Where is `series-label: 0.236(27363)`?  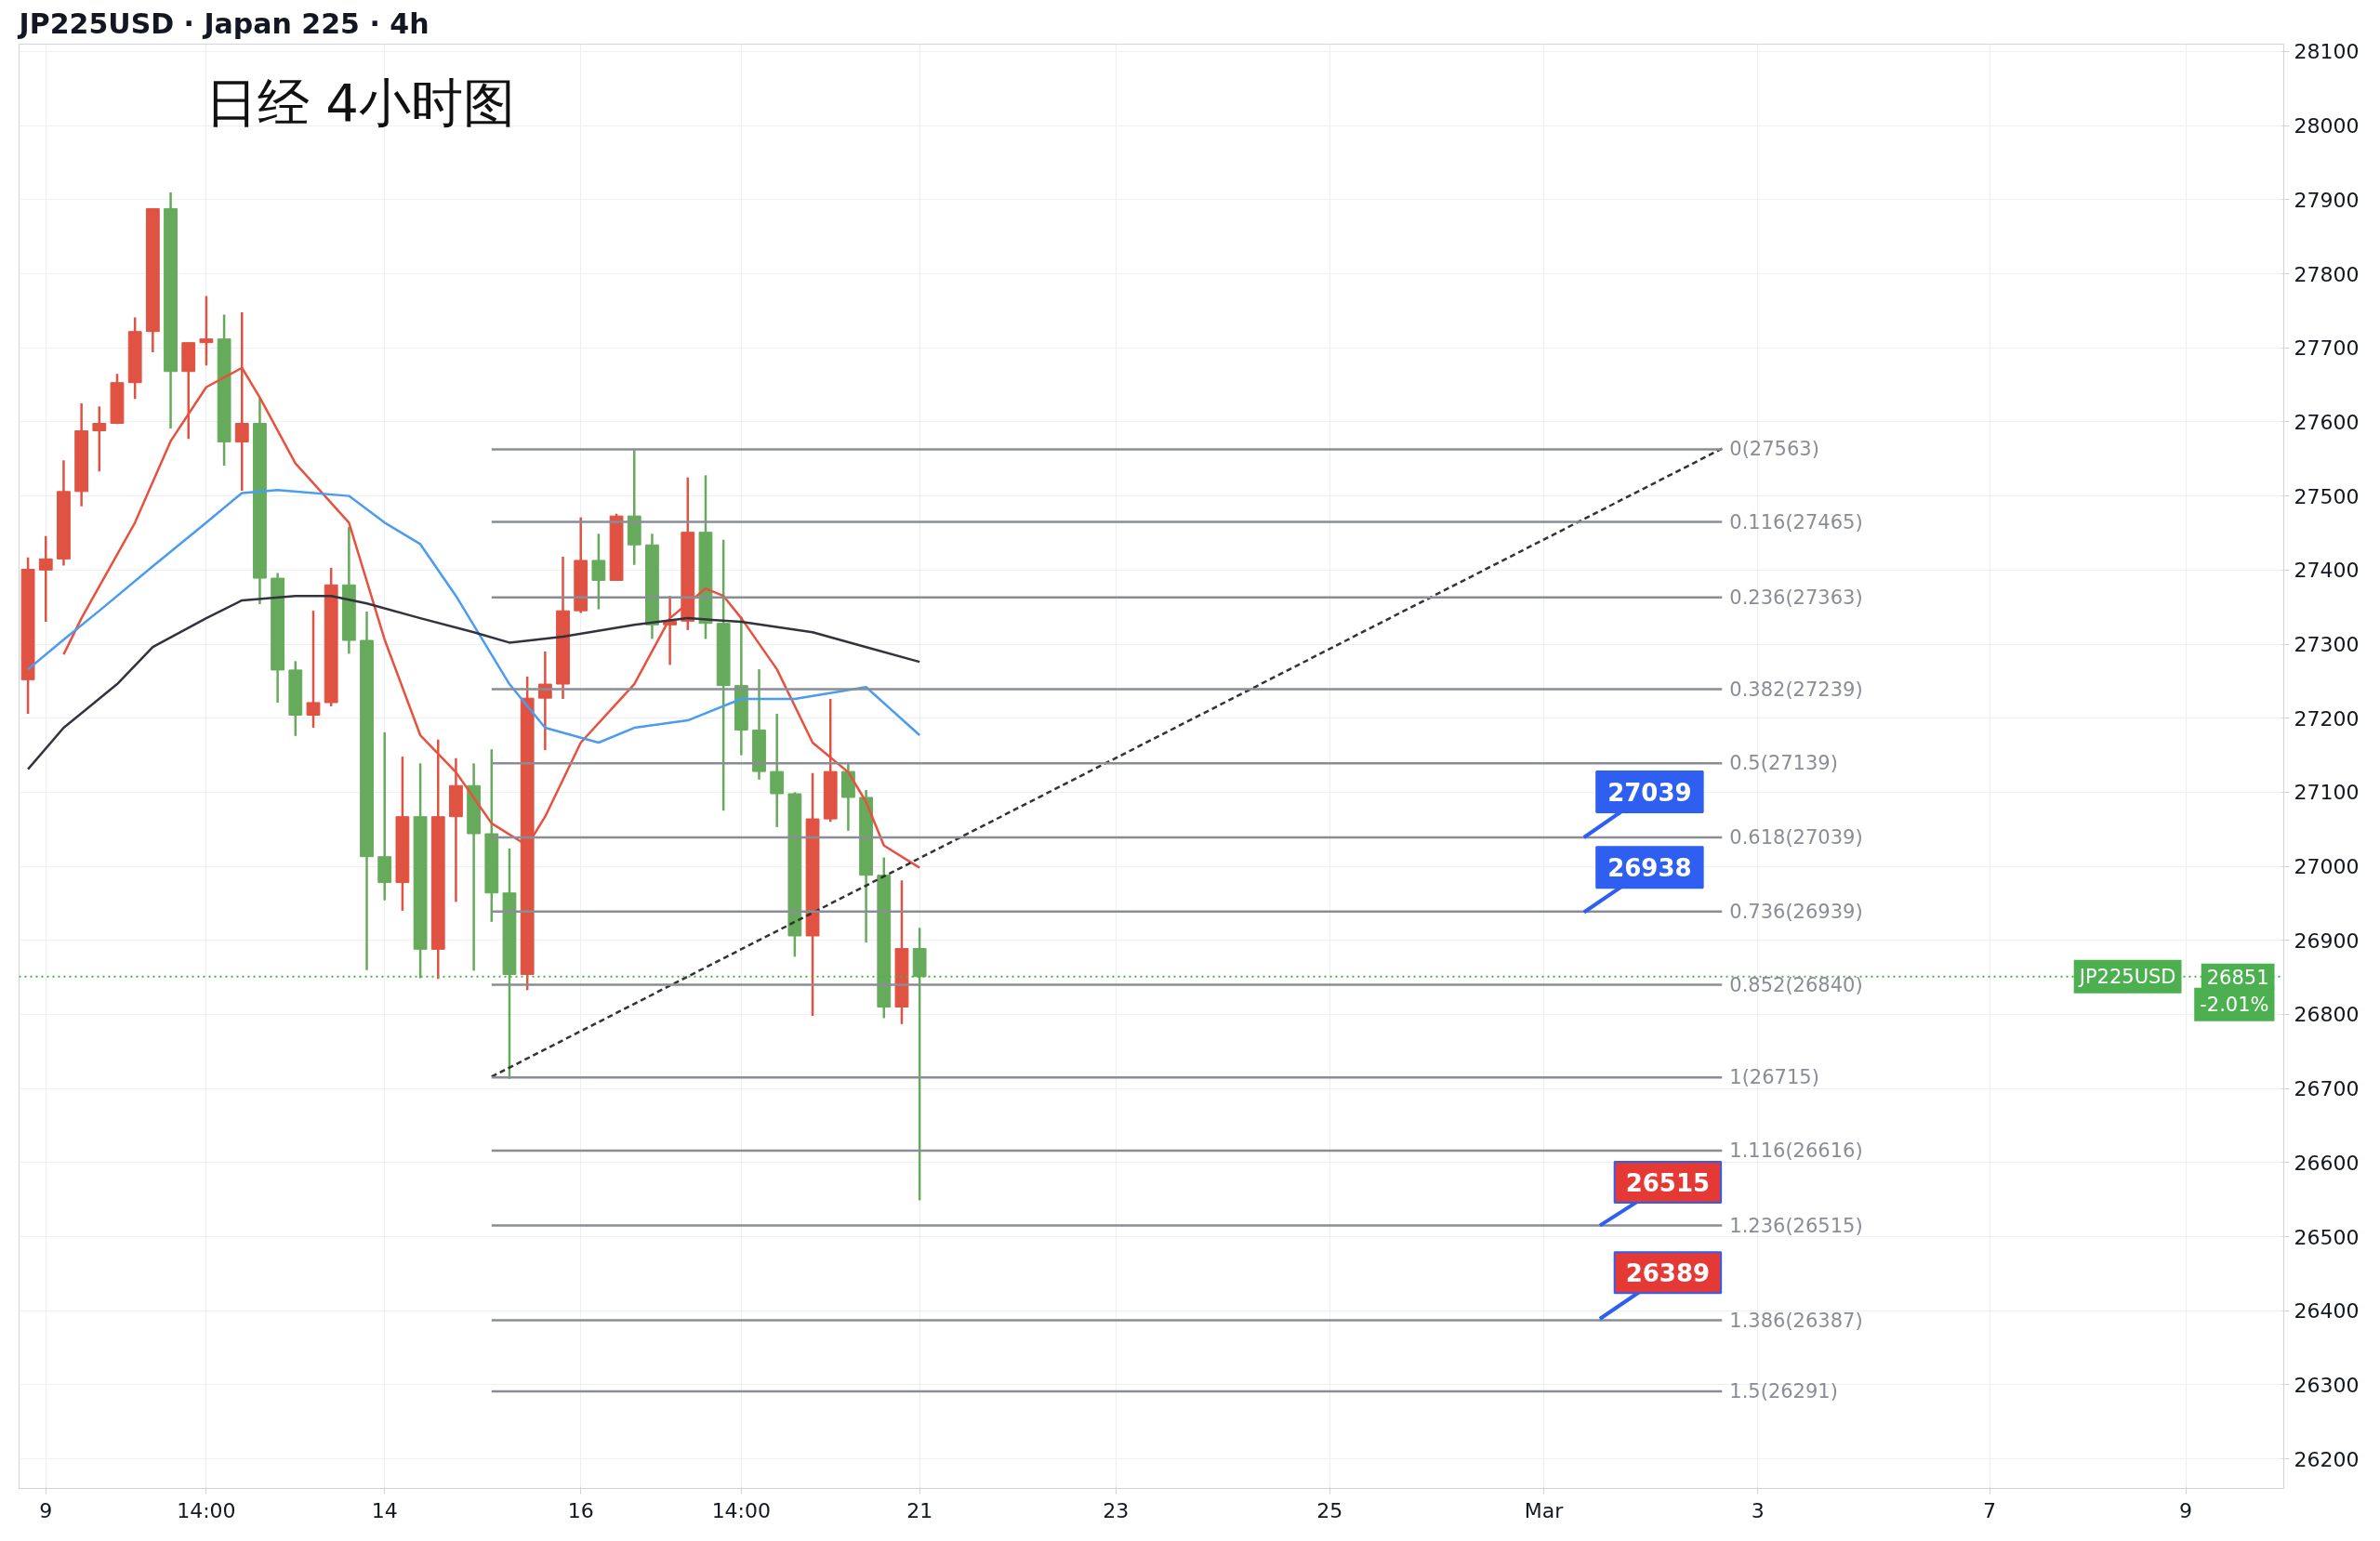
series-label: 0.236(27363) is located at coordinates (1796, 597).